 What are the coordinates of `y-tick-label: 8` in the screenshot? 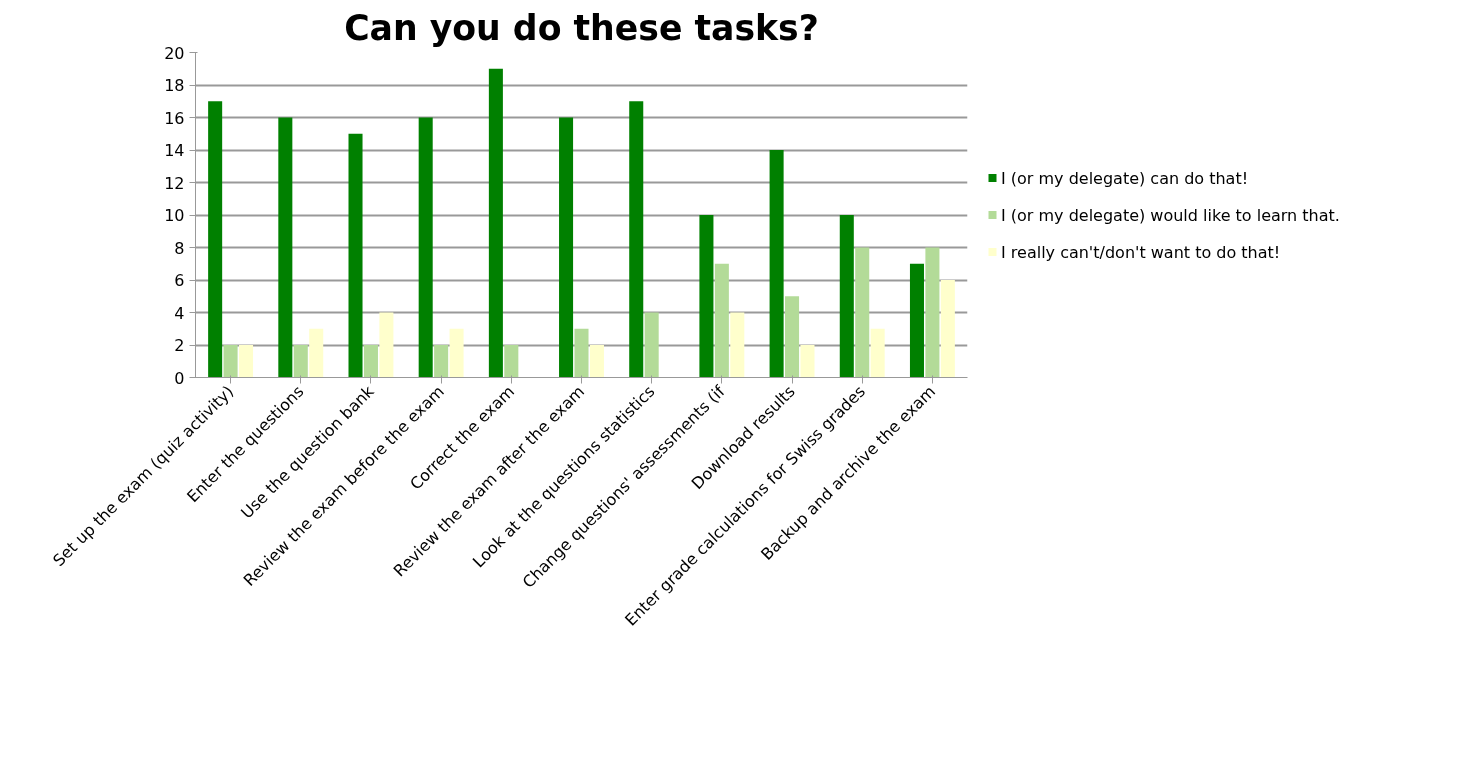 It's located at (179, 248).